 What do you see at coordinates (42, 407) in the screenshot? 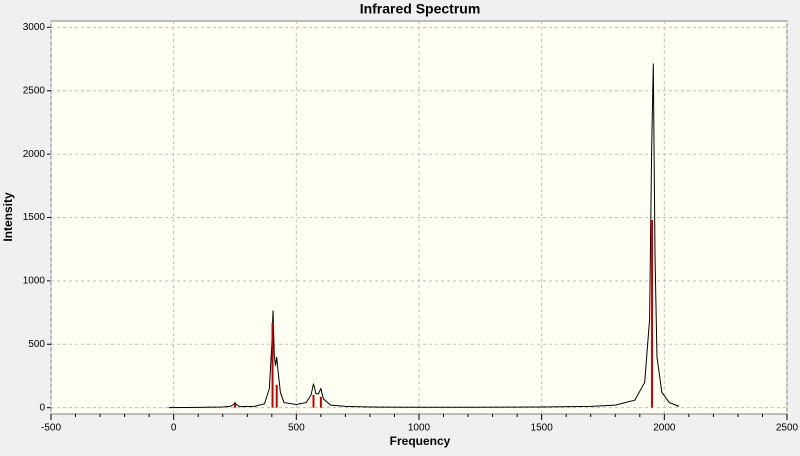
I see `y-tick-label: 0` at bounding box center [42, 407].